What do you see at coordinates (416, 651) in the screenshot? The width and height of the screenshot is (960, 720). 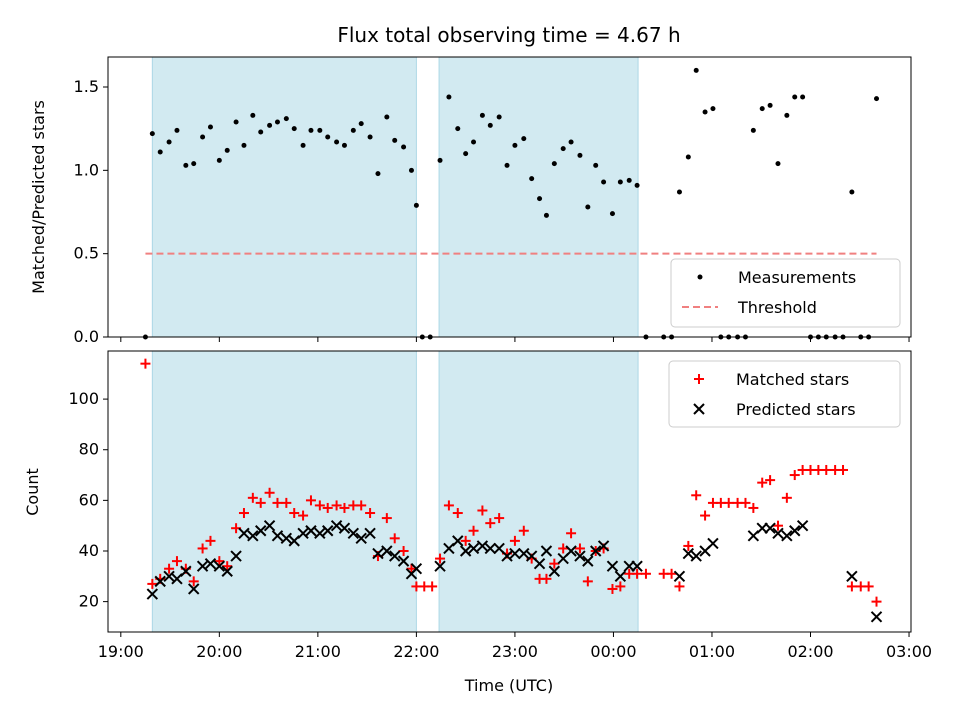 I see `x-tick-label: 22:00` at bounding box center [416, 651].